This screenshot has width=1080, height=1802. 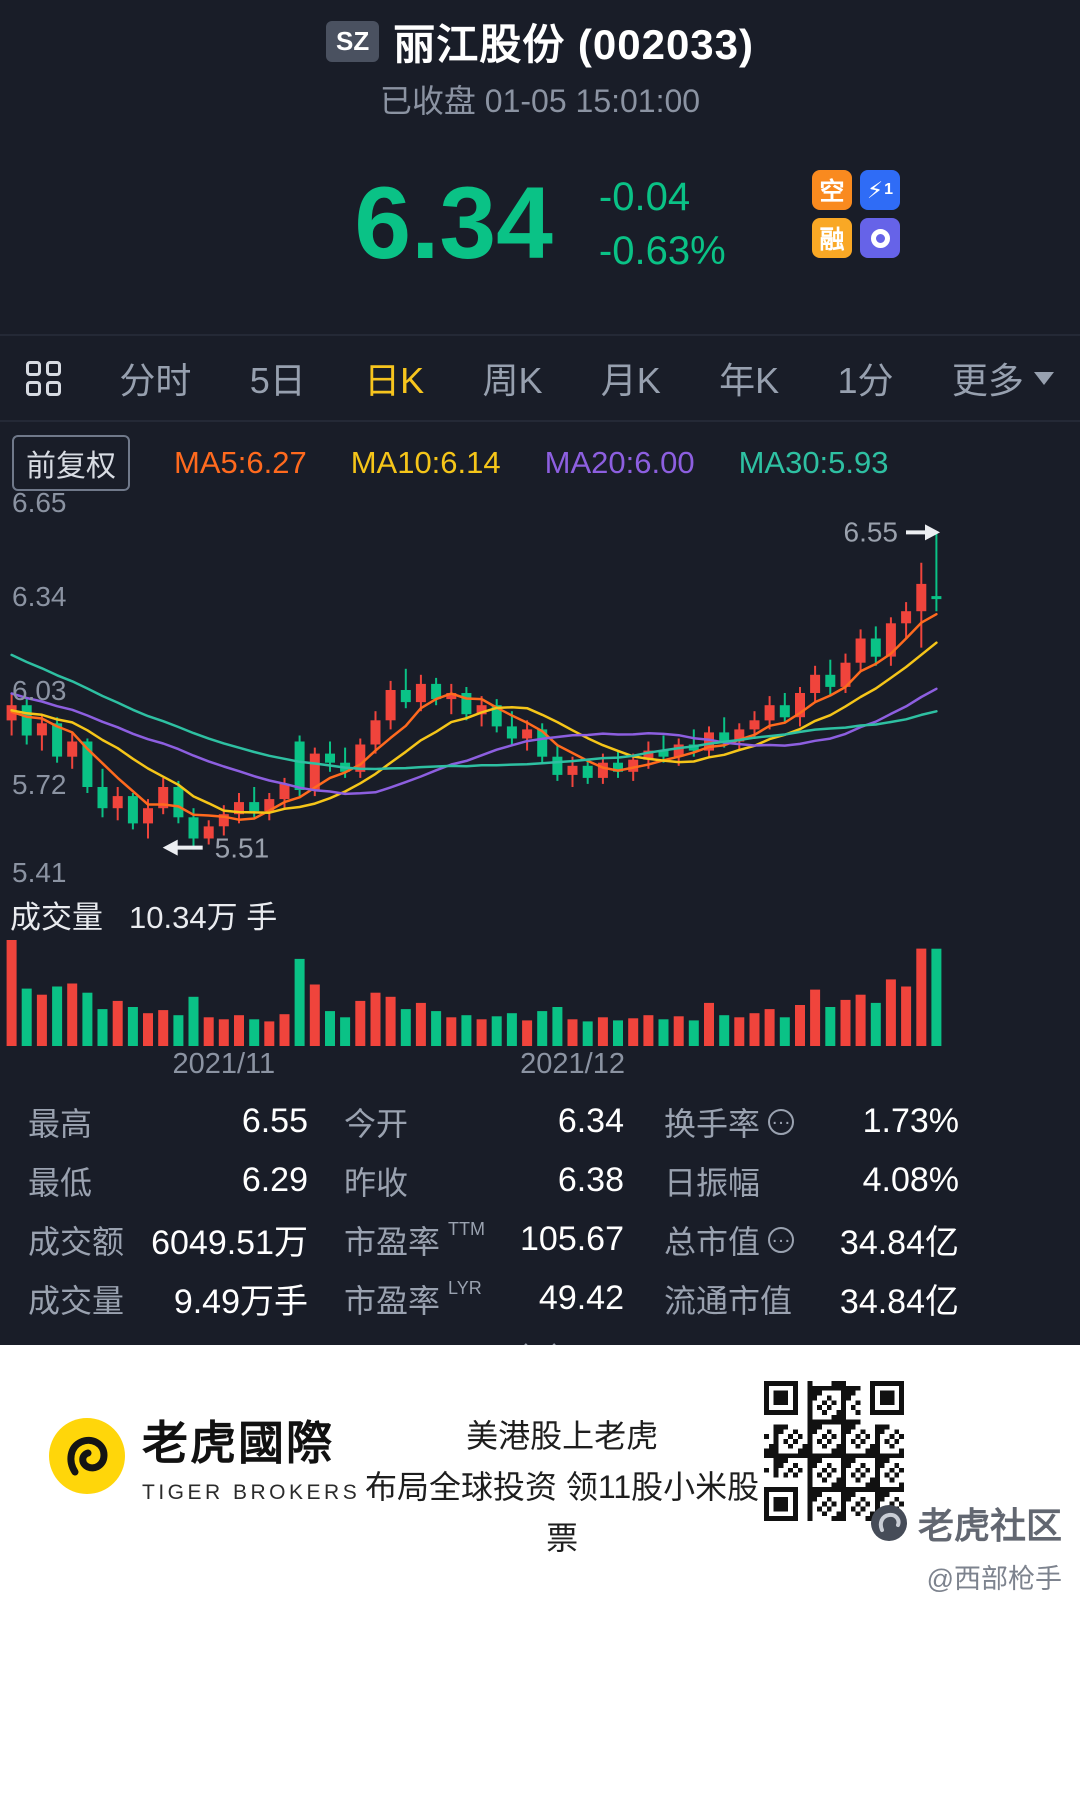 What do you see at coordinates (242, 848) in the screenshot?
I see `svg-text: 5.51` at bounding box center [242, 848].